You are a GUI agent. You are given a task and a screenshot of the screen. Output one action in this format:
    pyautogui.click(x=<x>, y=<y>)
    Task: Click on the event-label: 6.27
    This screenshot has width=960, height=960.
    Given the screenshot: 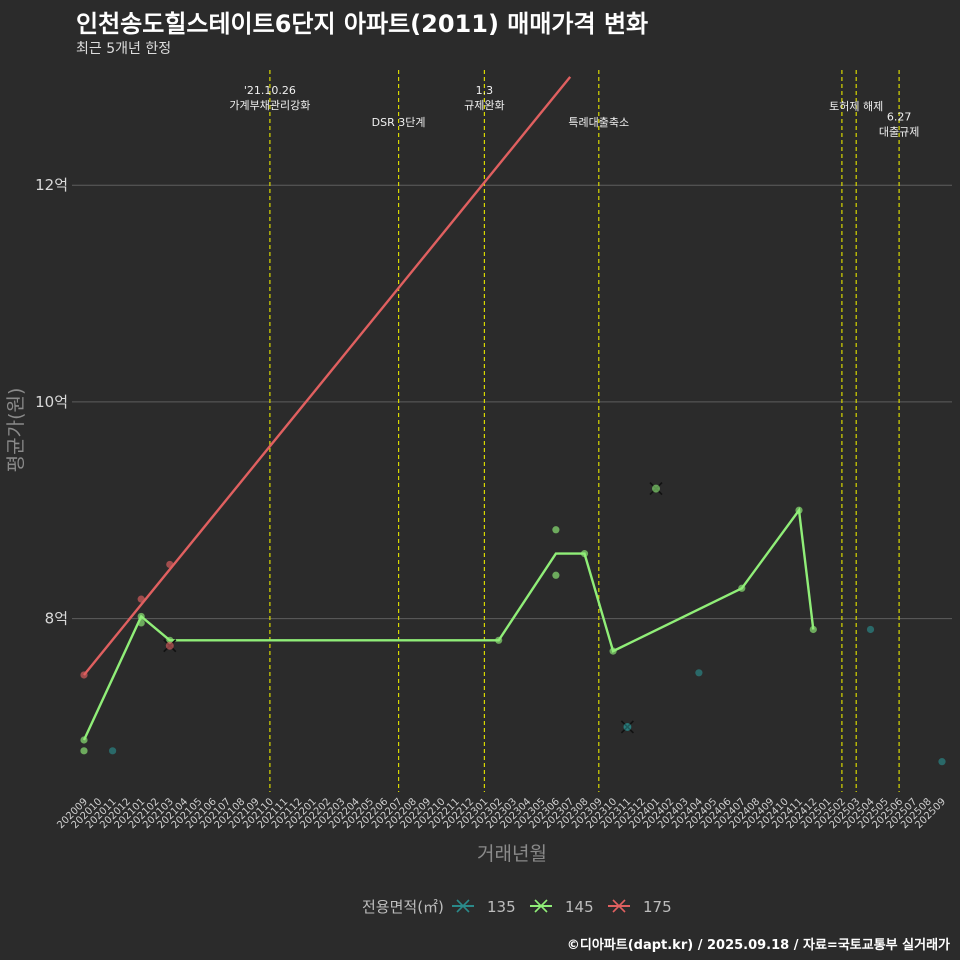 What is the action you would take?
    pyautogui.click(x=899, y=116)
    